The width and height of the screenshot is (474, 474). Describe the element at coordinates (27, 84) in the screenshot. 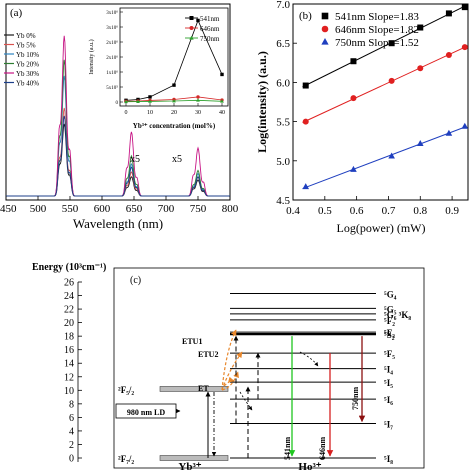

I see `a-legend-label: Yb 40%` at that location.